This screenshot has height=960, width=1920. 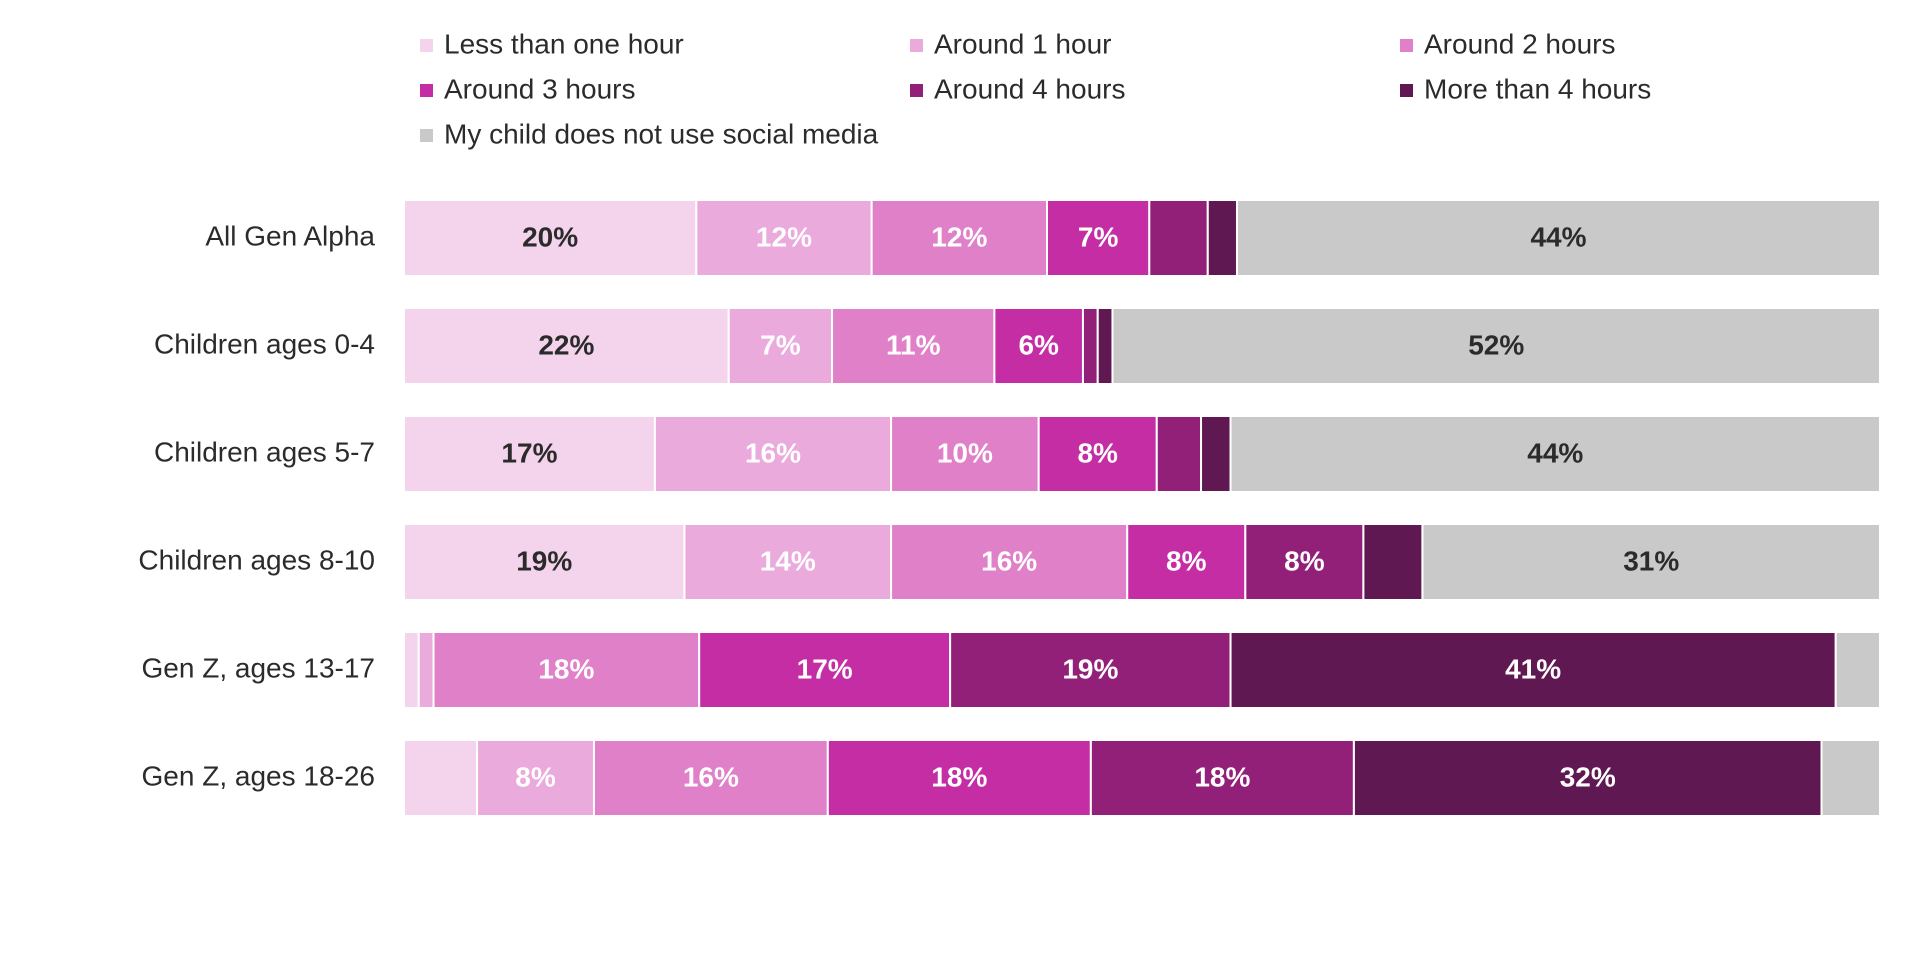 I want to click on data-label-children-ages-0-4-less-than-one-hour: 22%, so click(x=566, y=344).